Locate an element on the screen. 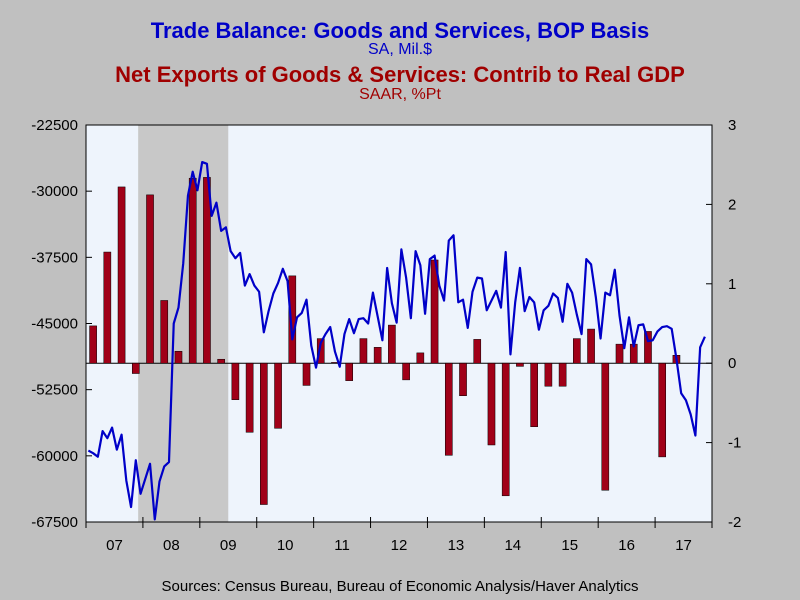  chart-subtitle-1: SA, Mil.$ is located at coordinates (399, 49).